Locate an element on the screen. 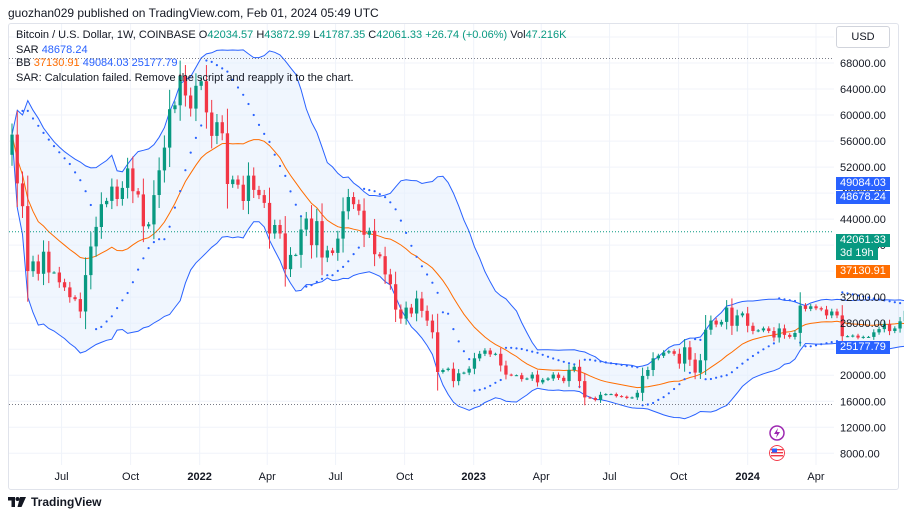 The height and width of the screenshot is (518, 904). currency-button: USD is located at coordinates (863, 37).